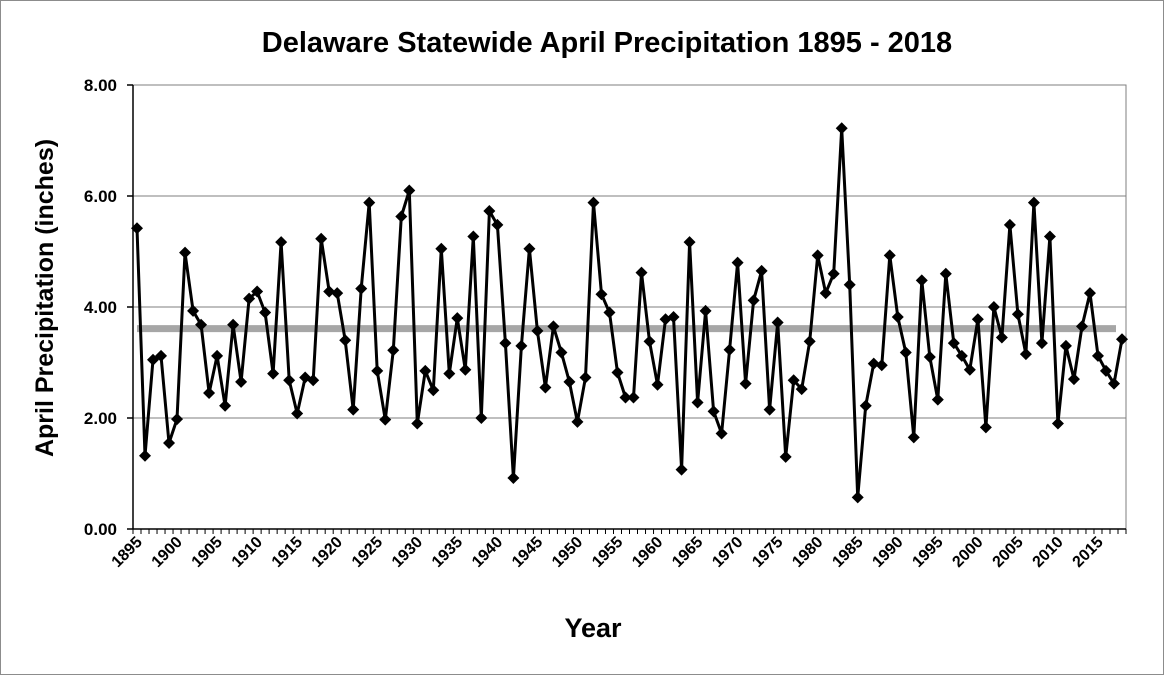 Image resolution: width=1164 pixels, height=675 pixels. I want to click on y-tick-labels: 0.00 2.00 4.00 6.00 8.00, so click(100, 307).